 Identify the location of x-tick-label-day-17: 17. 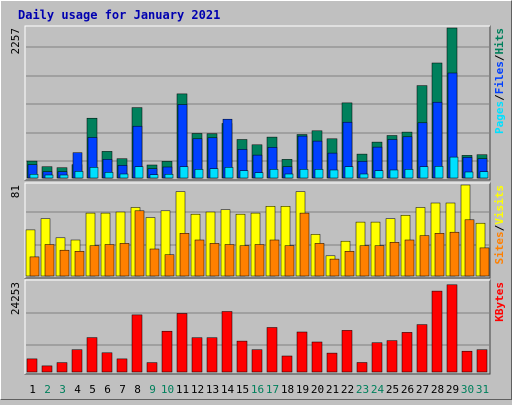
(272, 389).